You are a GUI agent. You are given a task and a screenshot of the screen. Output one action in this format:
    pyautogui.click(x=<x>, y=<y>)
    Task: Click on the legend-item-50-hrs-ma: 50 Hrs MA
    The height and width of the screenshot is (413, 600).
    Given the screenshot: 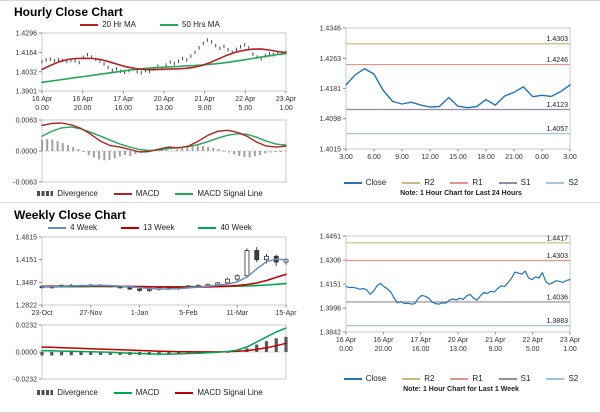 What is the action you would take?
    pyautogui.click(x=190, y=24)
    